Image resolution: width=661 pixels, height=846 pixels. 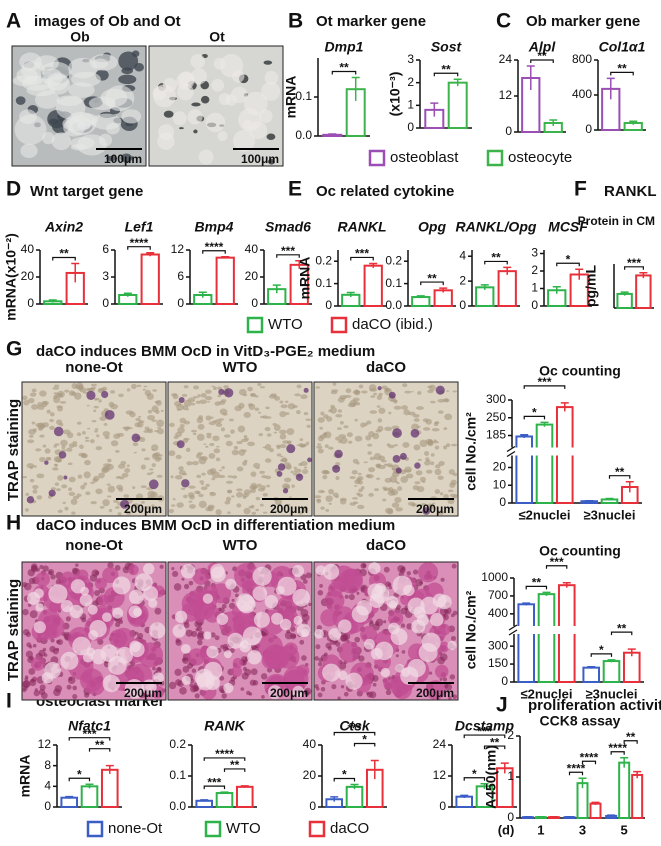 What do you see at coordinates (540, 157) in the screenshot?
I see `legend-label: osteocyte` at bounding box center [540, 157].